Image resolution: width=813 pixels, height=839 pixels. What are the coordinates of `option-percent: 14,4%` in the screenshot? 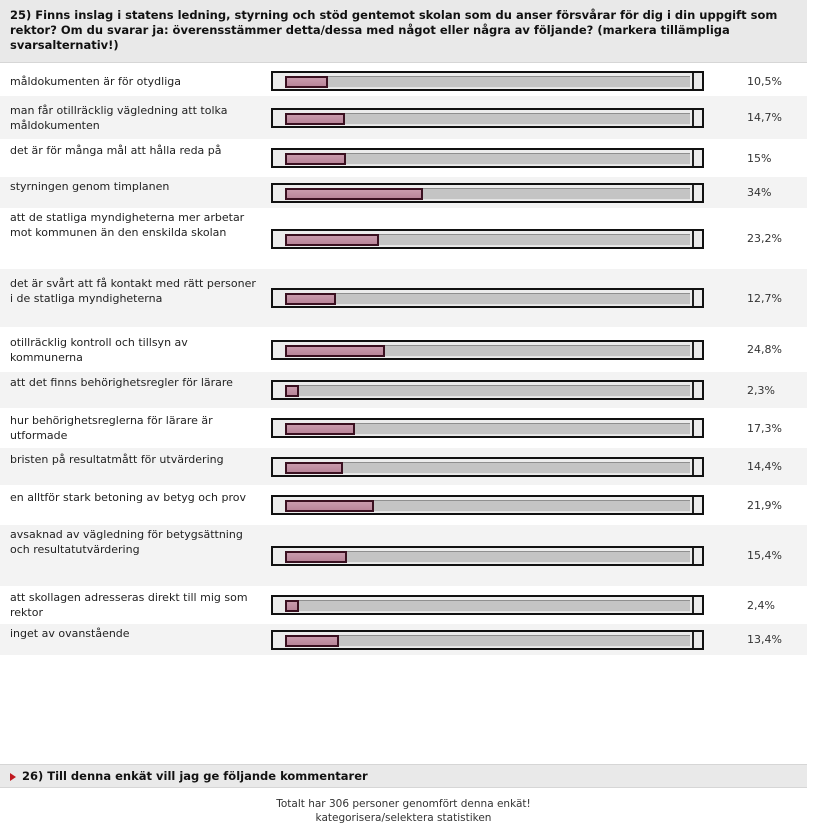 It's located at (764, 466).